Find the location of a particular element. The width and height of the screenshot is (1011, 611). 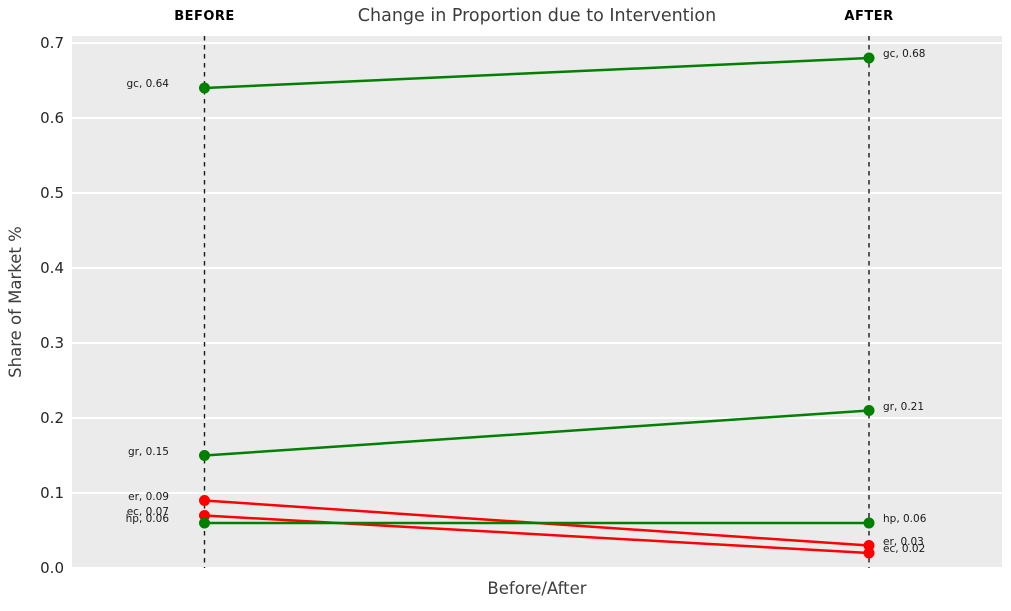

slope-line-ec is located at coordinates (537, 534).